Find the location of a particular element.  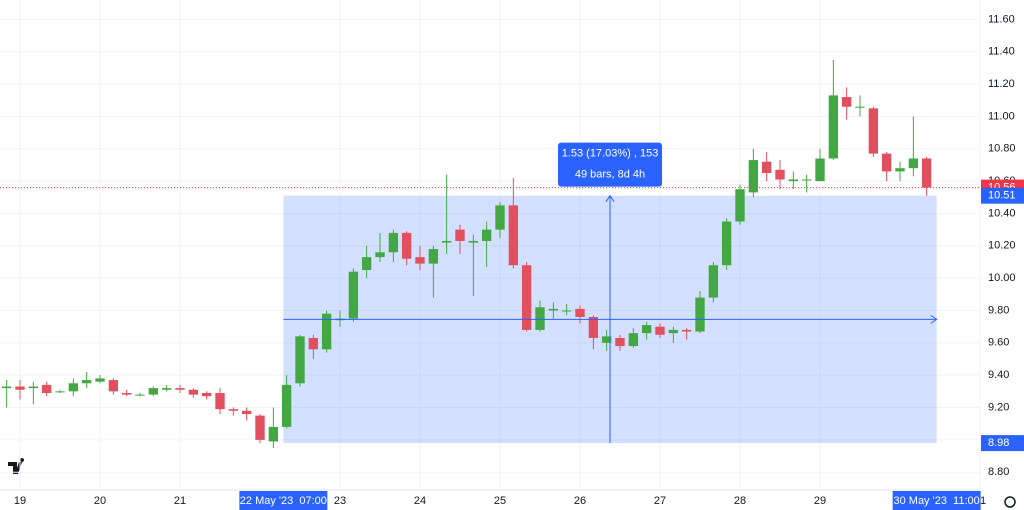

x-tick-label: 25 is located at coordinates (500, 501).